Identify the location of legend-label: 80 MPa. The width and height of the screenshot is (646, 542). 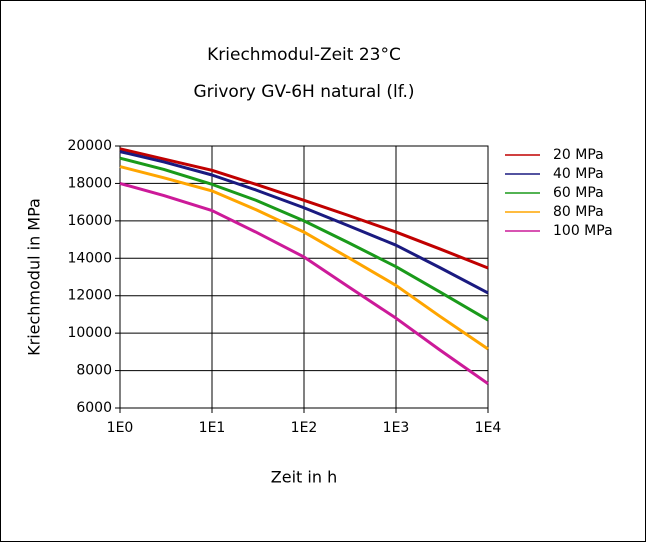
(578, 212).